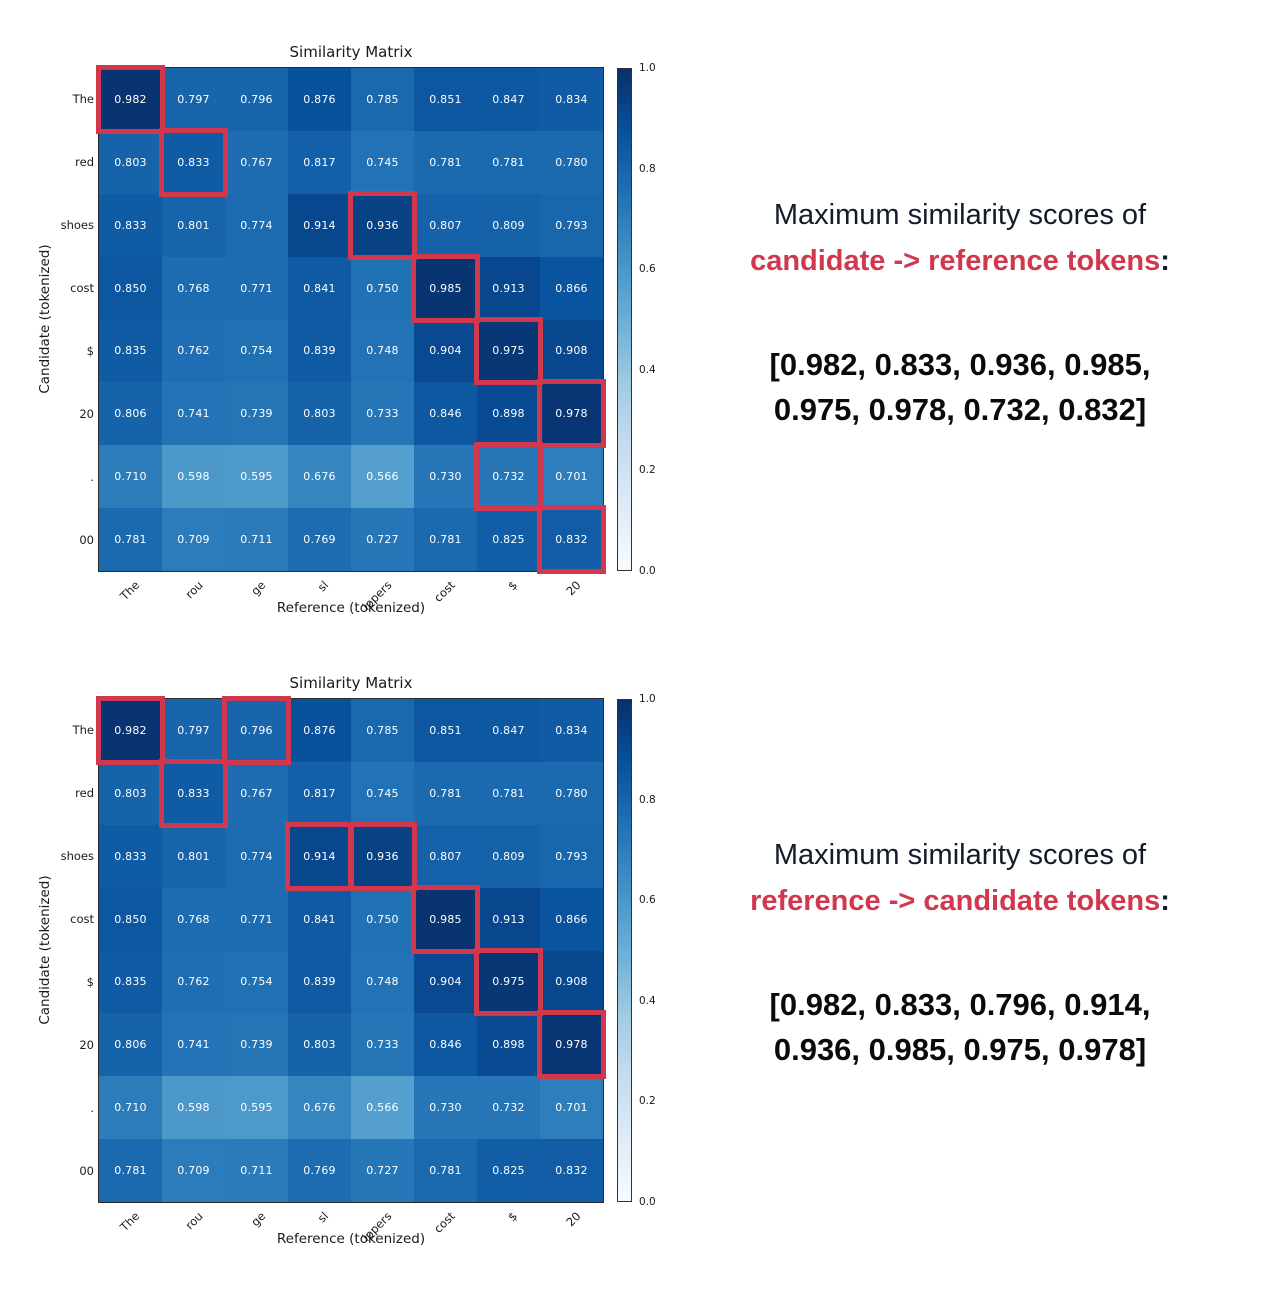 The height and width of the screenshot is (1298, 1262). What do you see at coordinates (573, 588) in the screenshot?
I see `x-tick-label: 20` at bounding box center [573, 588].